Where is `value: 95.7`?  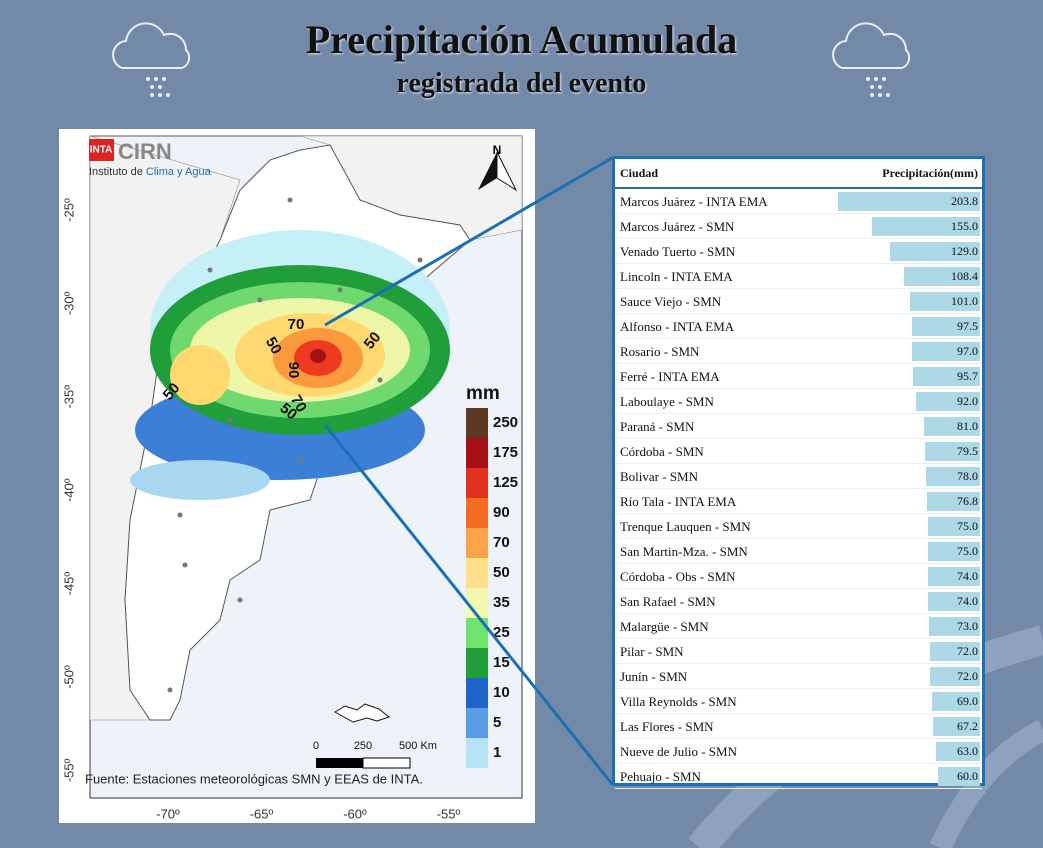
value: 95.7 is located at coordinates (967, 376).